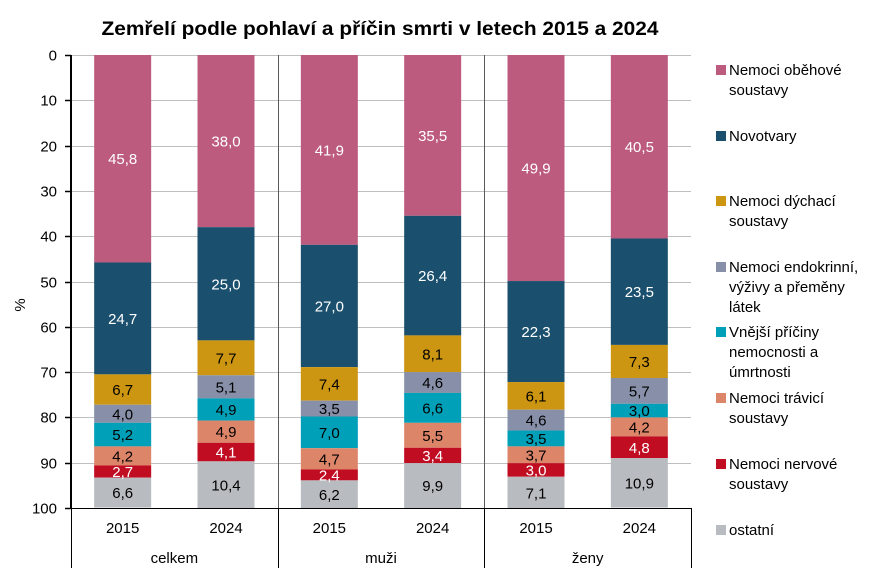 This screenshot has height=587, width=880. I want to click on data-label: 27,0, so click(329, 306).